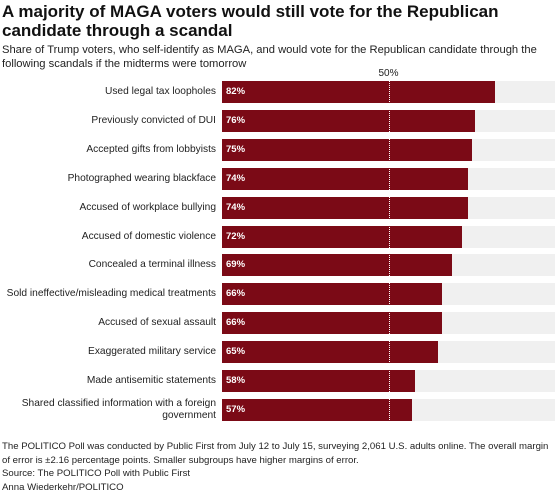 This screenshot has height=500, width=555. I want to click on y-tick-label: Accused of sexual assault, so click(110, 323).